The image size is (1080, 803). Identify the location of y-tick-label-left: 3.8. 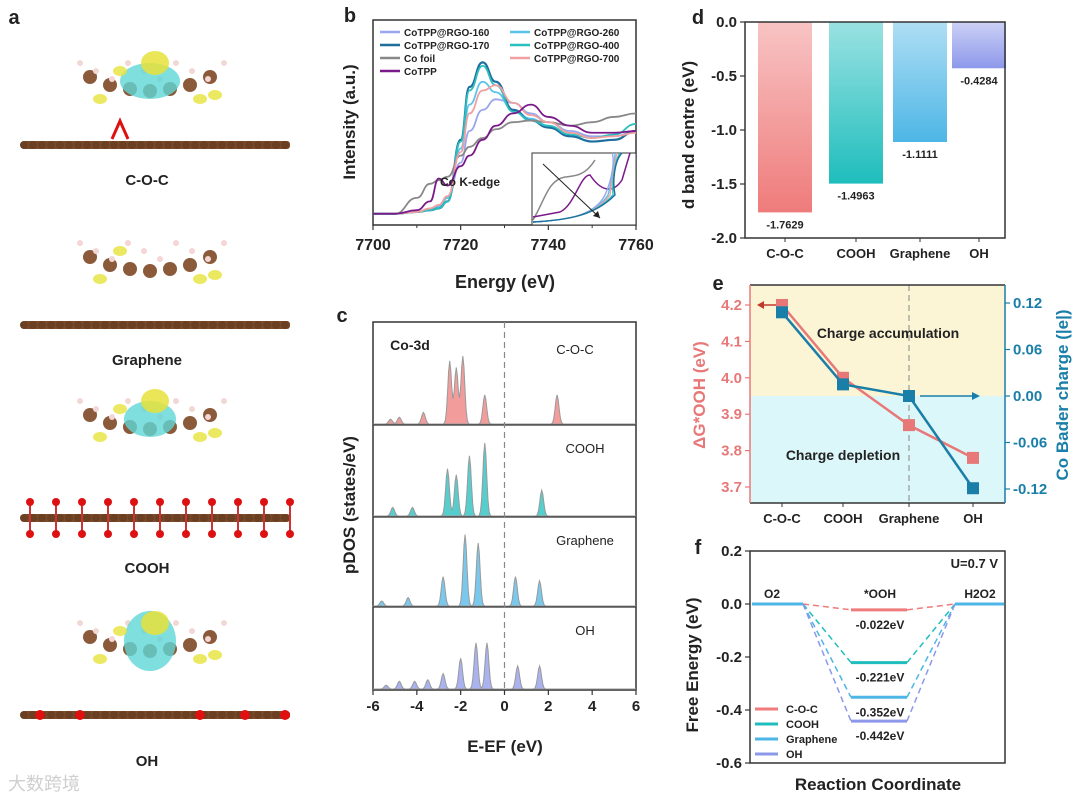
(731, 451).